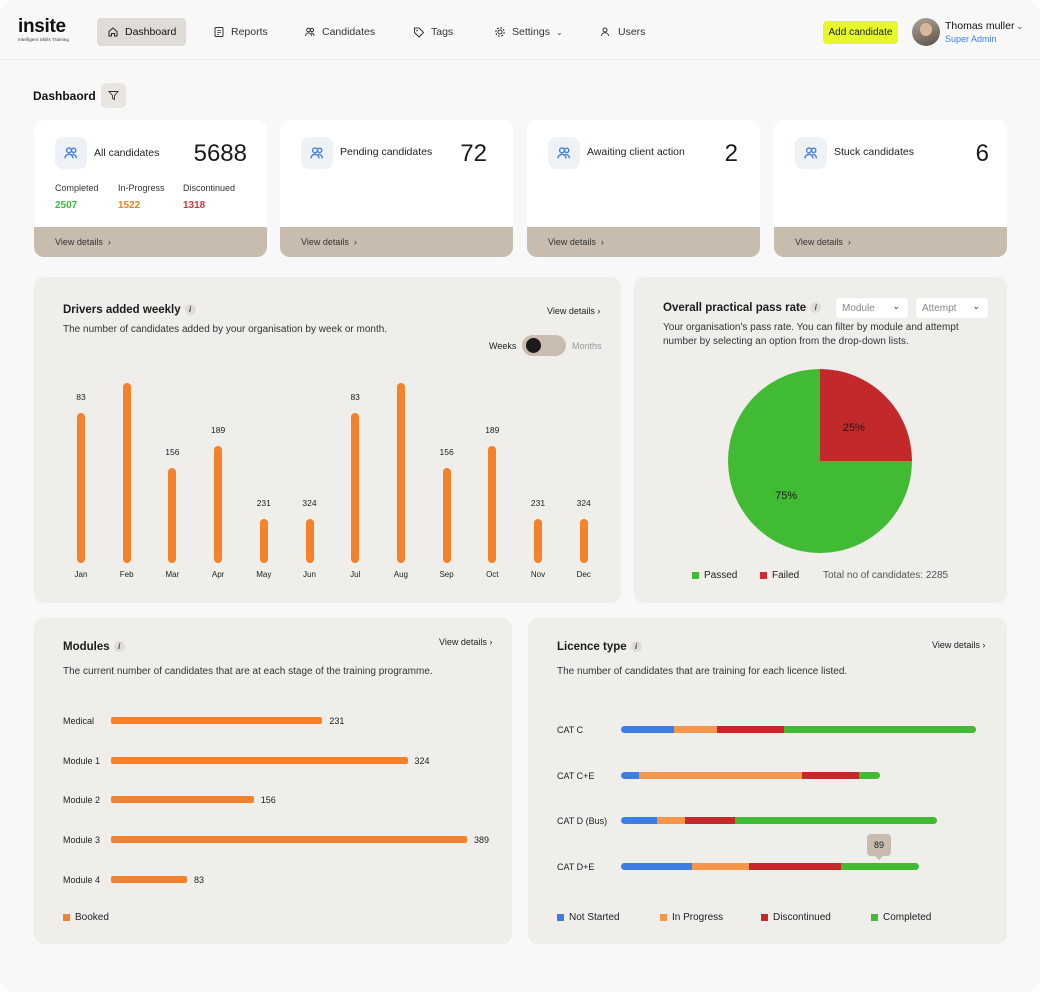 The width and height of the screenshot is (1040, 992). Describe the element at coordinates (544, 345) in the screenshot. I see `weeks-months-toggle` at that location.